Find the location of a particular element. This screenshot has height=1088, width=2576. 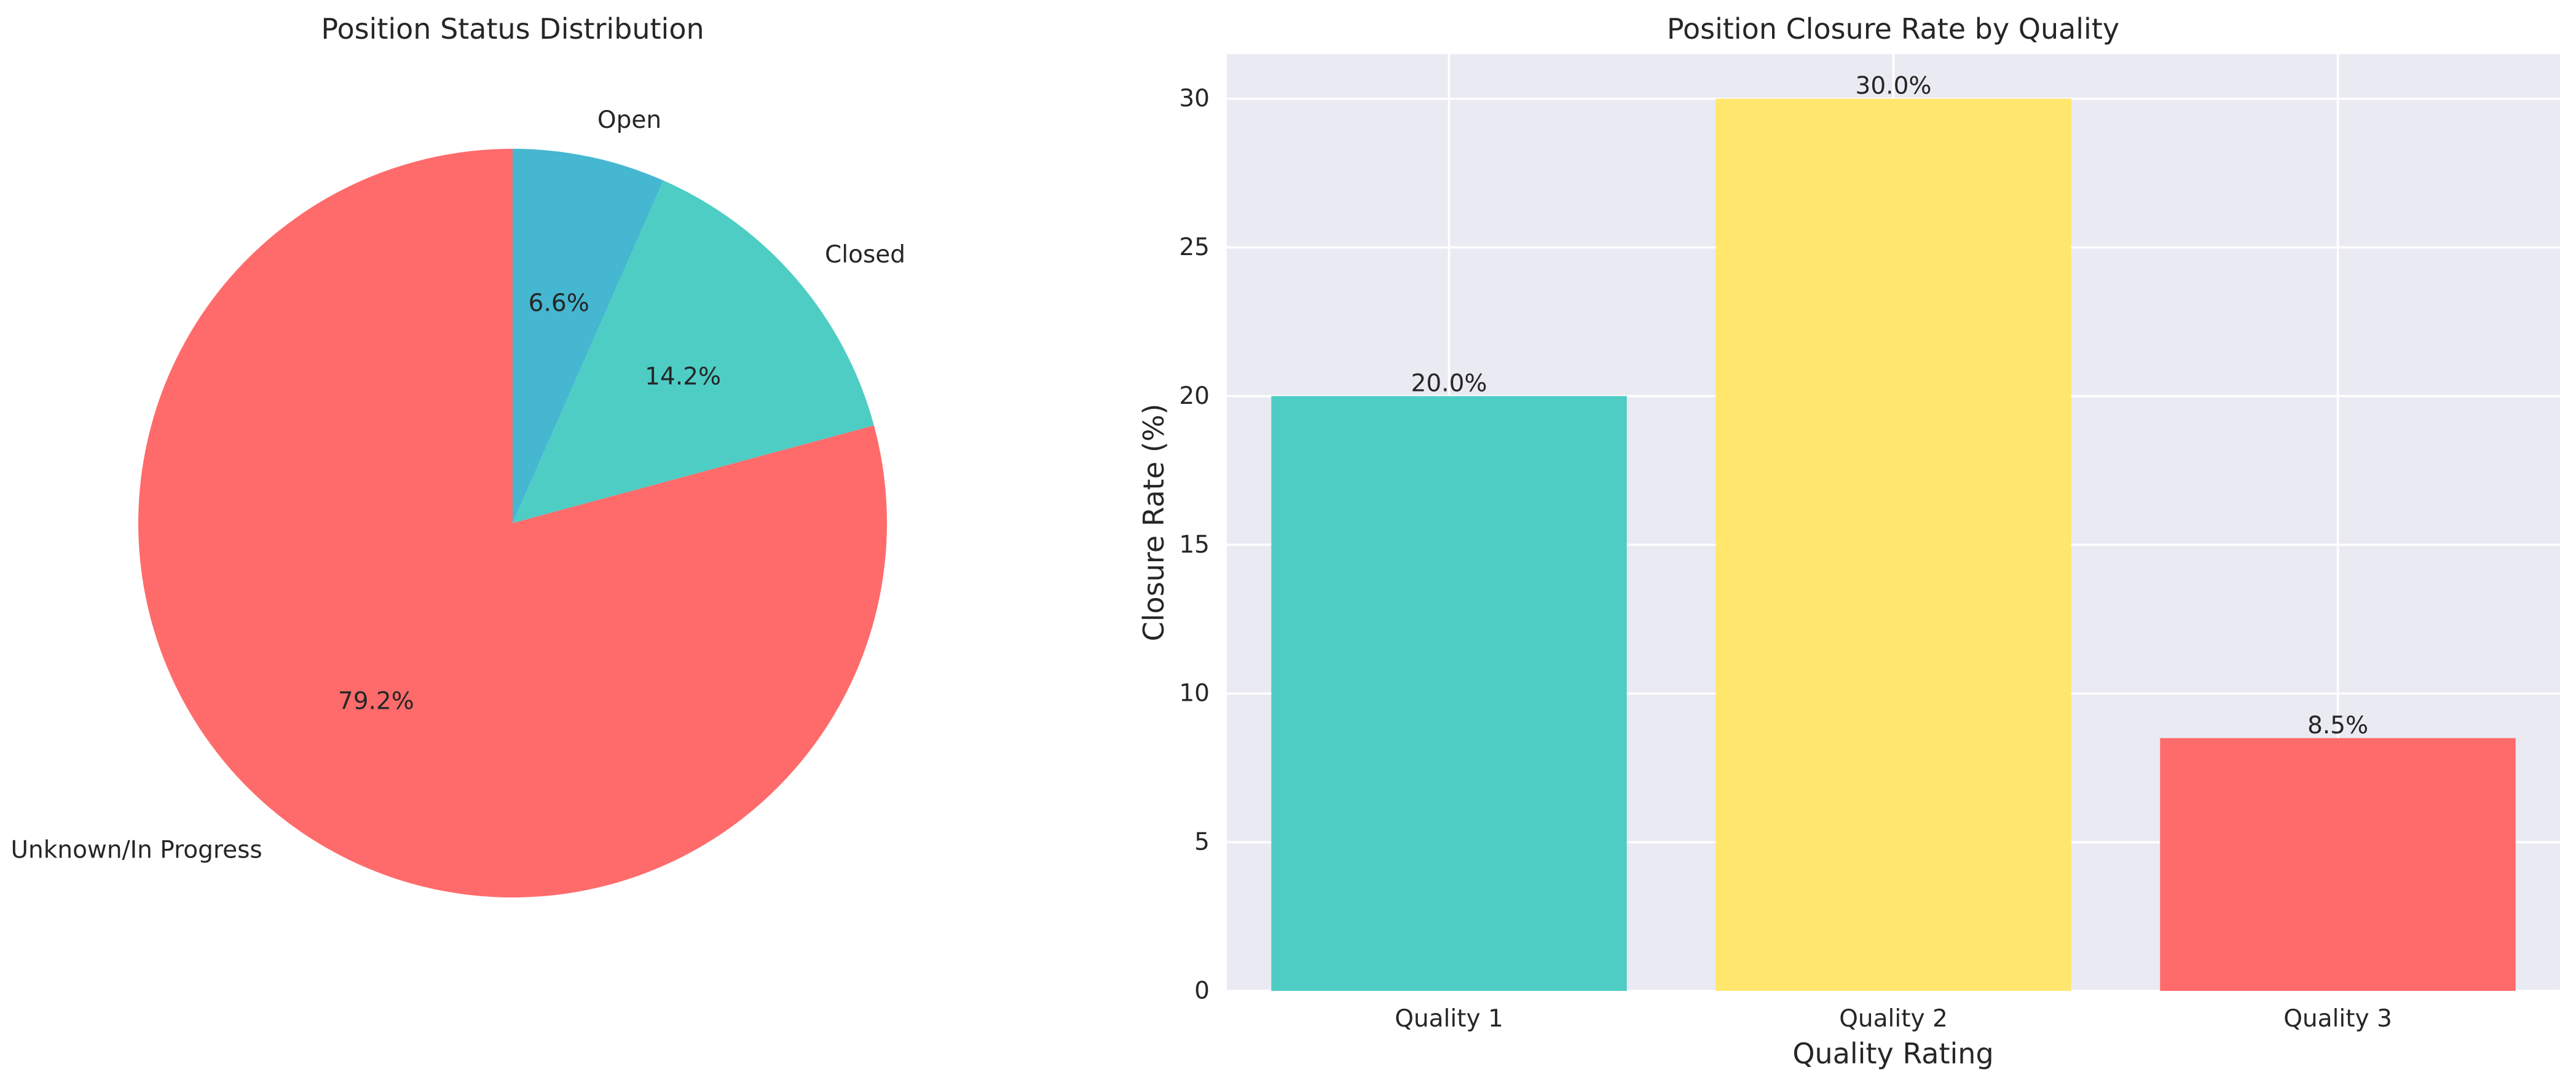

y-tick-10: 10 is located at coordinates (1195, 694).